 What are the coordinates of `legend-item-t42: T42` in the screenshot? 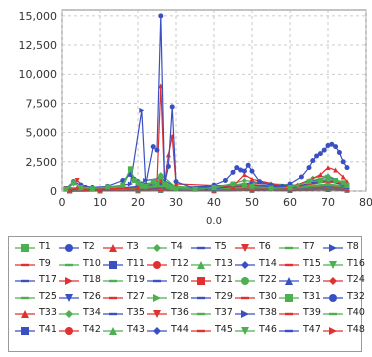 It's located at (79, 331).